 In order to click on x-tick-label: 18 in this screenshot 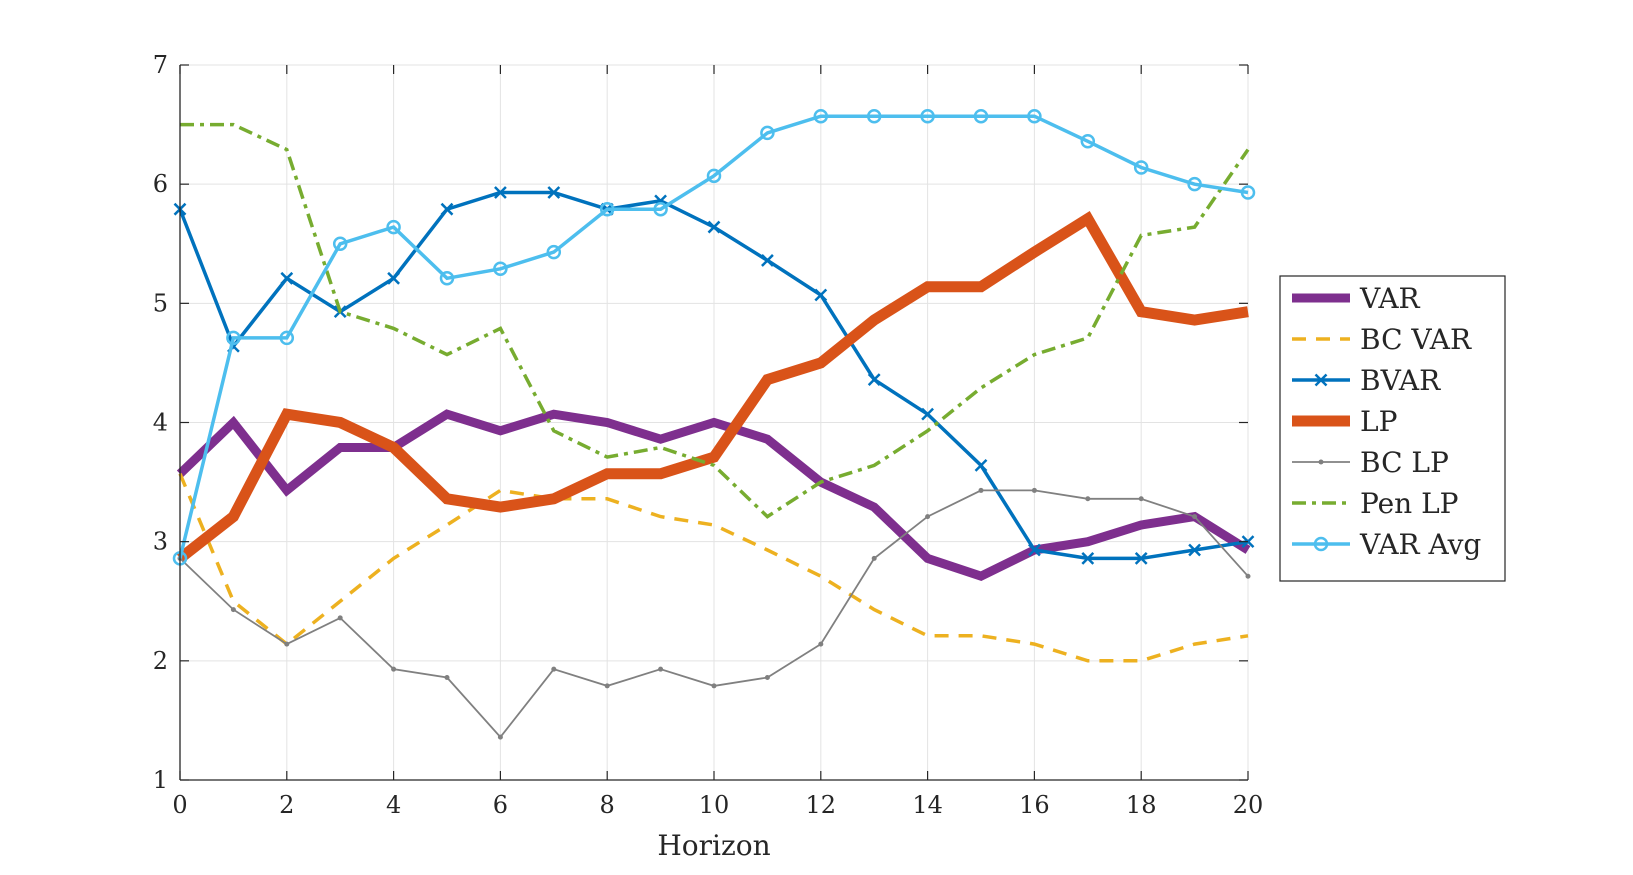, I will do `click(1141, 805)`.